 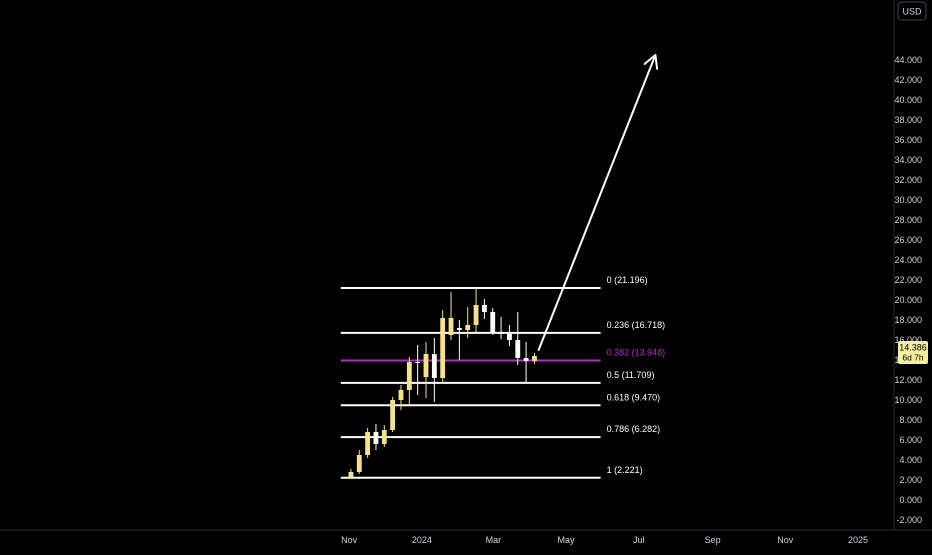 What do you see at coordinates (908, 80) in the screenshot?
I see `price-tick-label: 42.000` at bounding box center [908, 80].